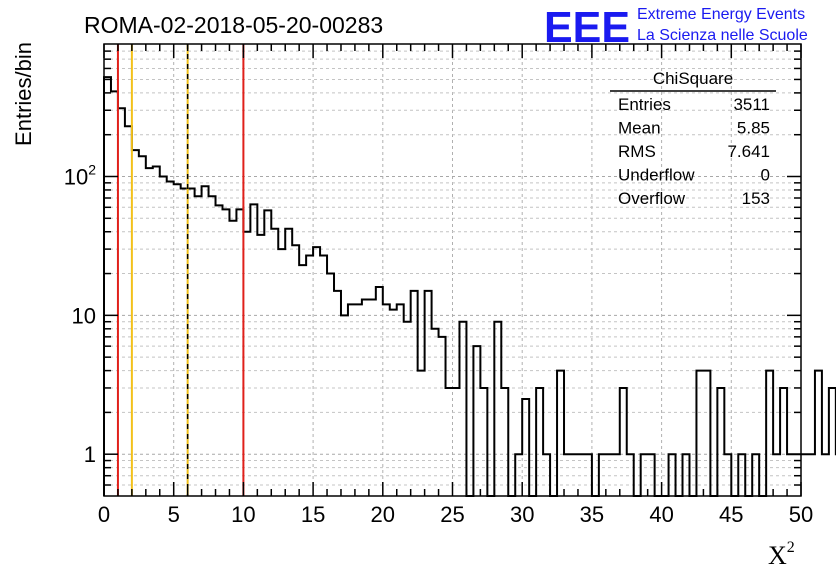 The width and height of the screenshot is (836, 572). What do you see at coordinates (693, 78) in the screenshot?
I see `stats-title: ChiSquare` at bounding box center [693, 78].